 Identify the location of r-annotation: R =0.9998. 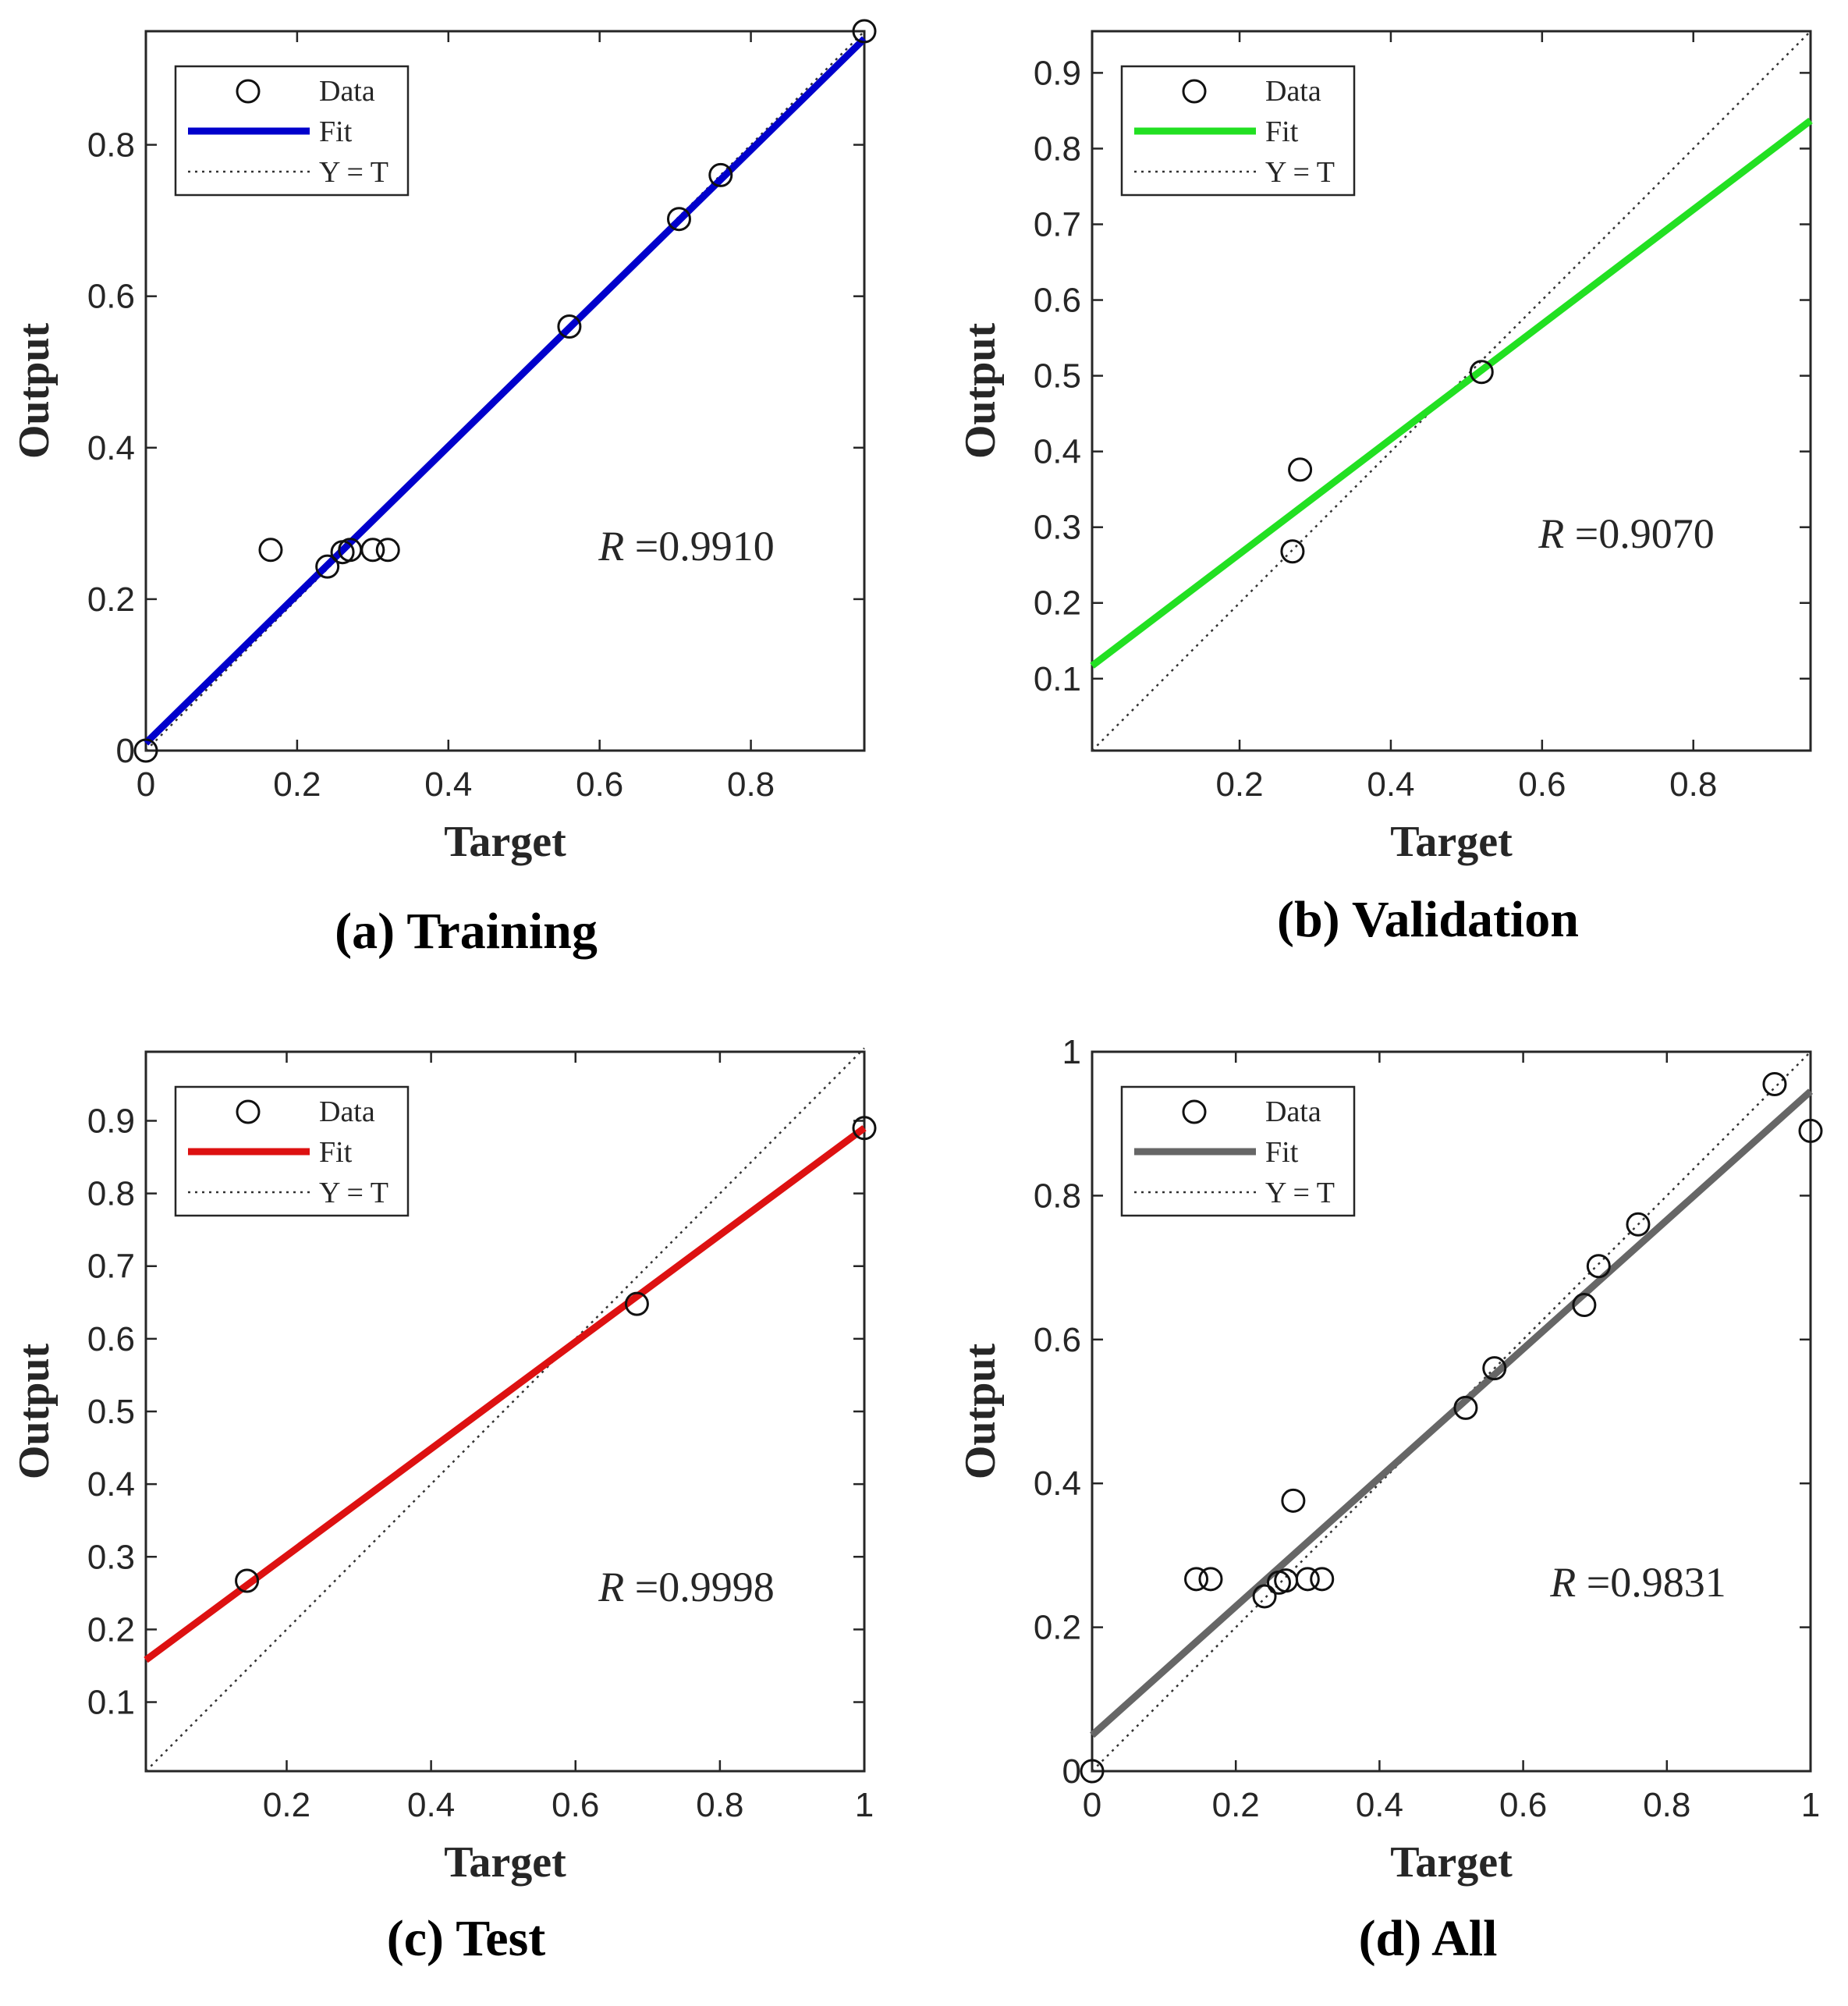
(686, 1587).